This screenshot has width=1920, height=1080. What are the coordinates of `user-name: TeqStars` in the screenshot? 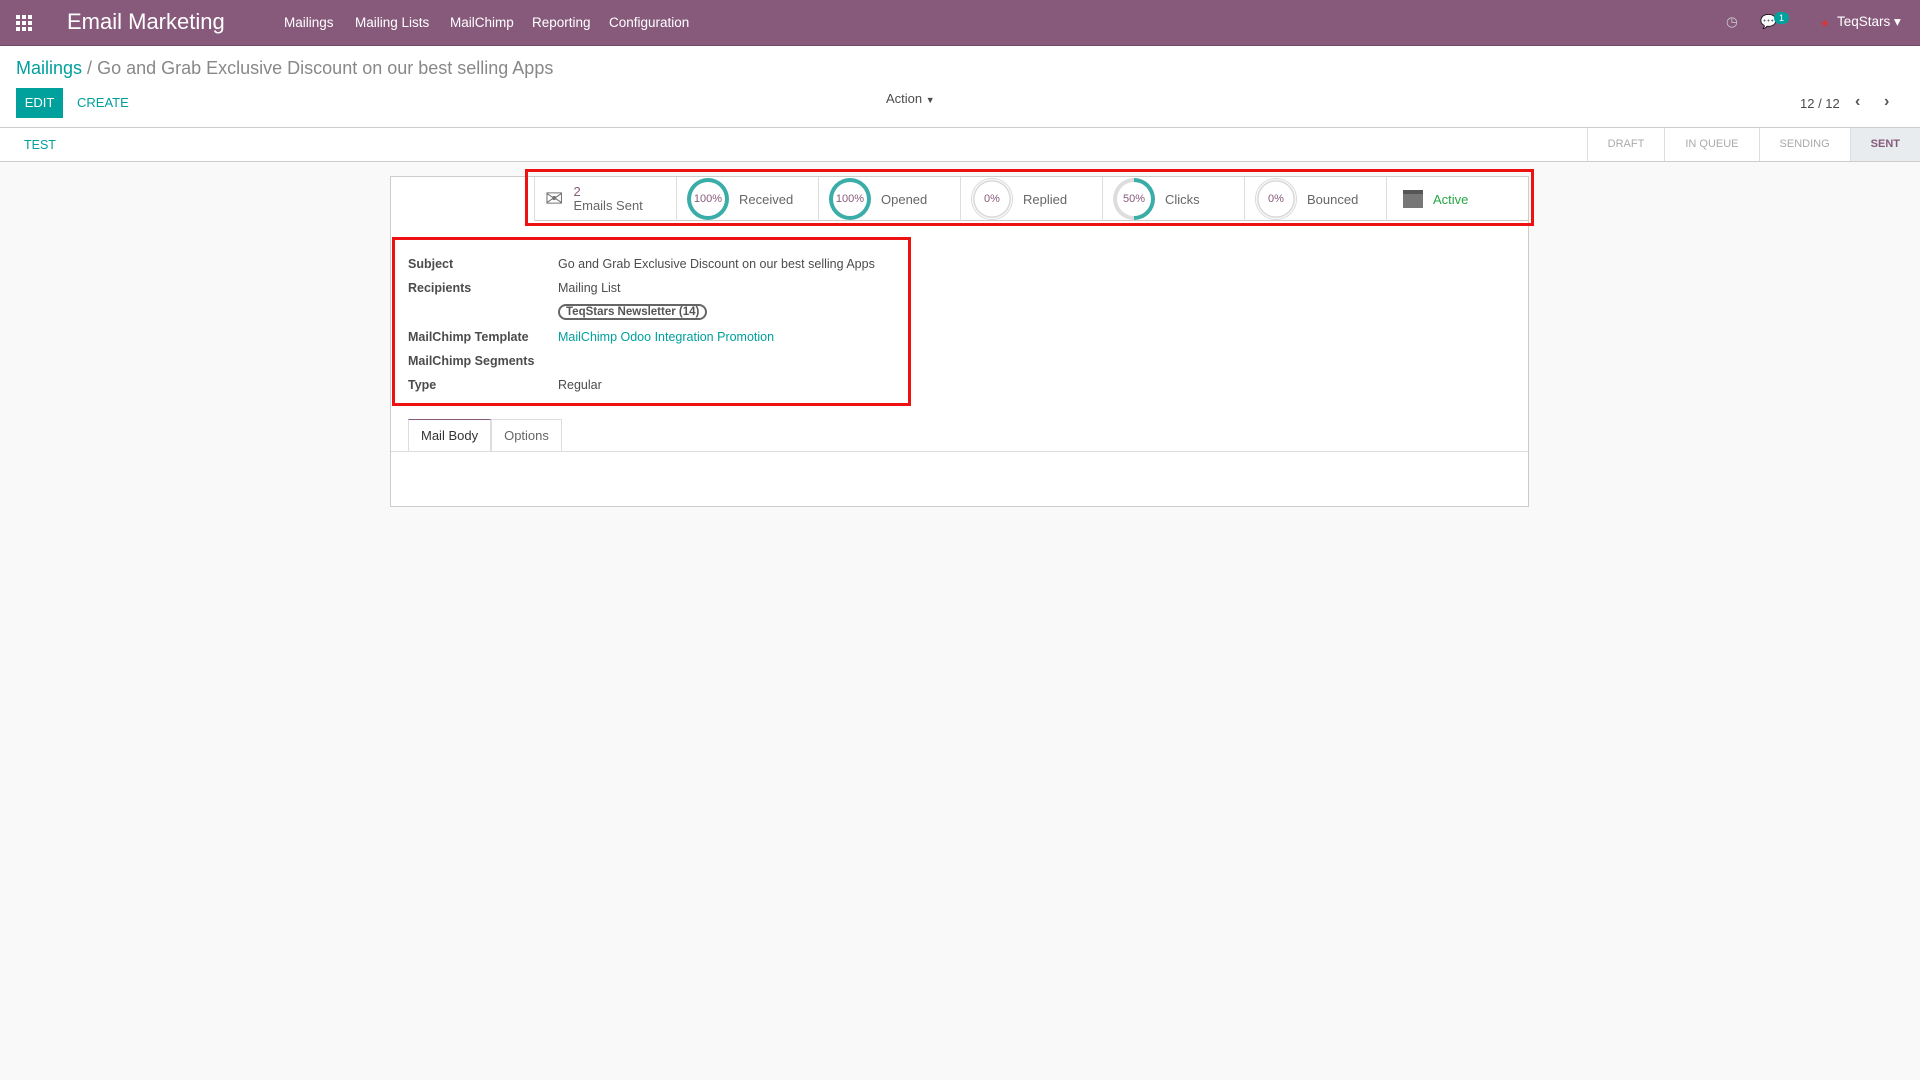 It's located at (1864, 21).